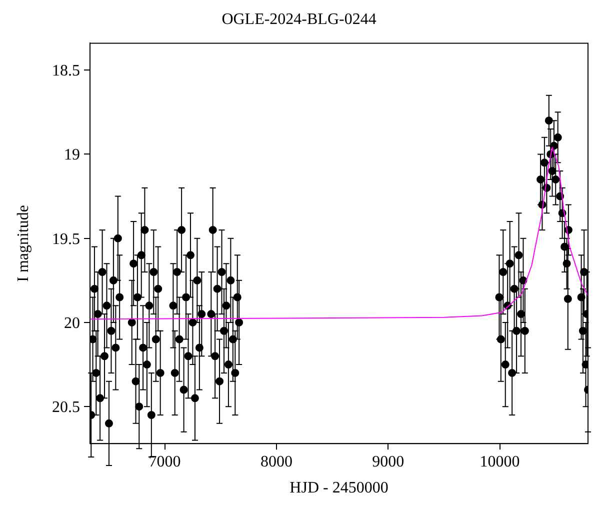 Image resolution: width=600 pixels, height=512 pixels. Describe the element at coordinates (66, 71) in the screenshot. I see `y-tick-label: 18.5` at that location.